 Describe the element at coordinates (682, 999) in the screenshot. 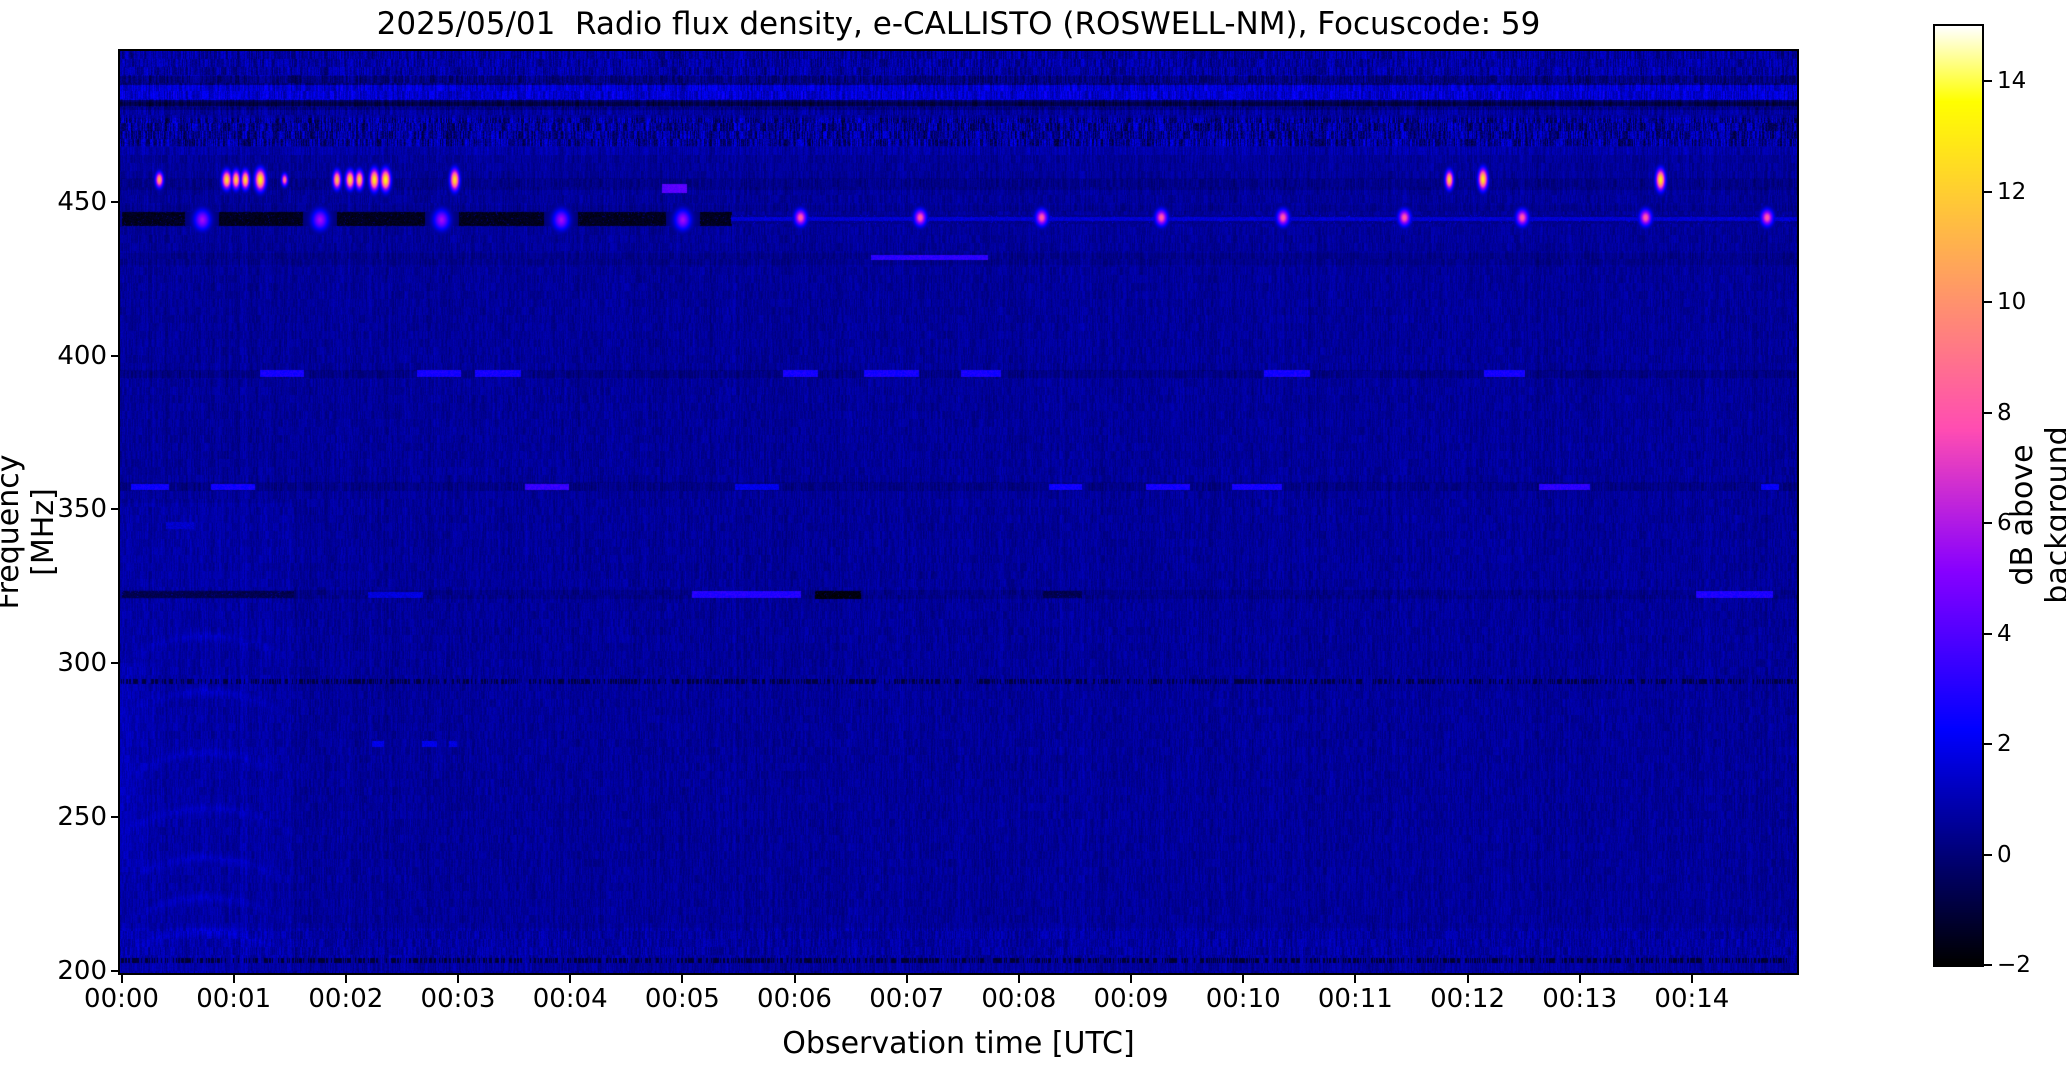

I see `x-tick-label: 00:05` at that location.